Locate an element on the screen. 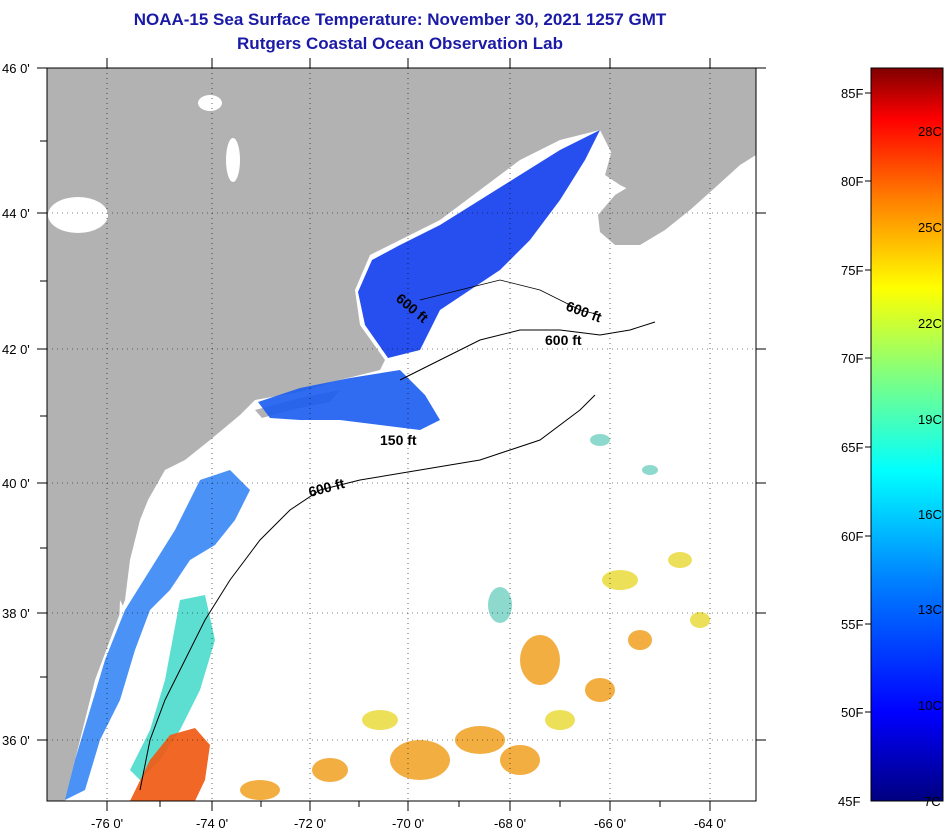  colorbar-c-7: 7C is located at coordinates (932, 801).